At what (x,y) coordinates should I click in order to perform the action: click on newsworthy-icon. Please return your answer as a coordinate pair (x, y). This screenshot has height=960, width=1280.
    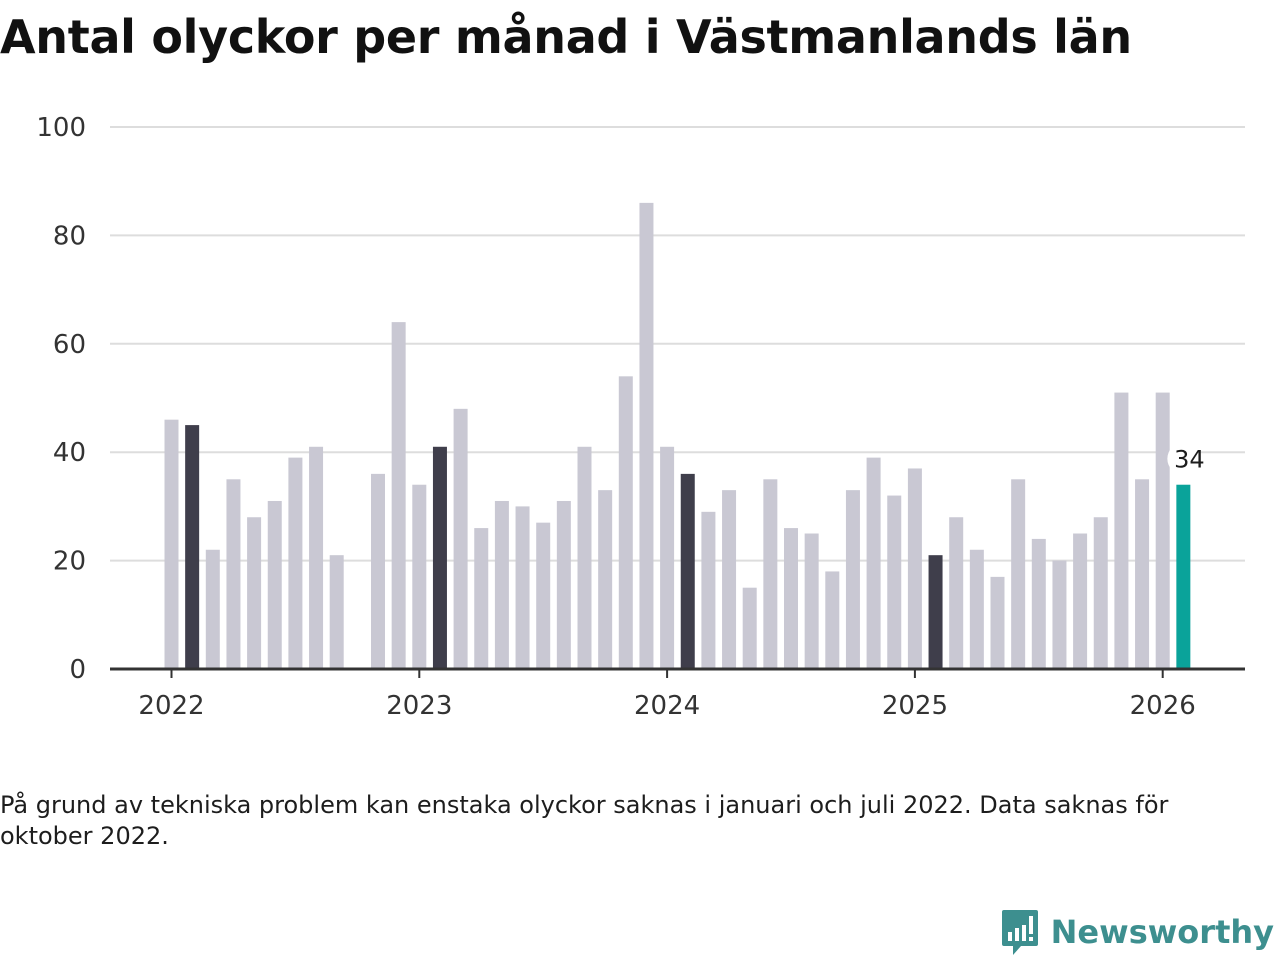
    Looking at the image, I should click on (1019, 932).